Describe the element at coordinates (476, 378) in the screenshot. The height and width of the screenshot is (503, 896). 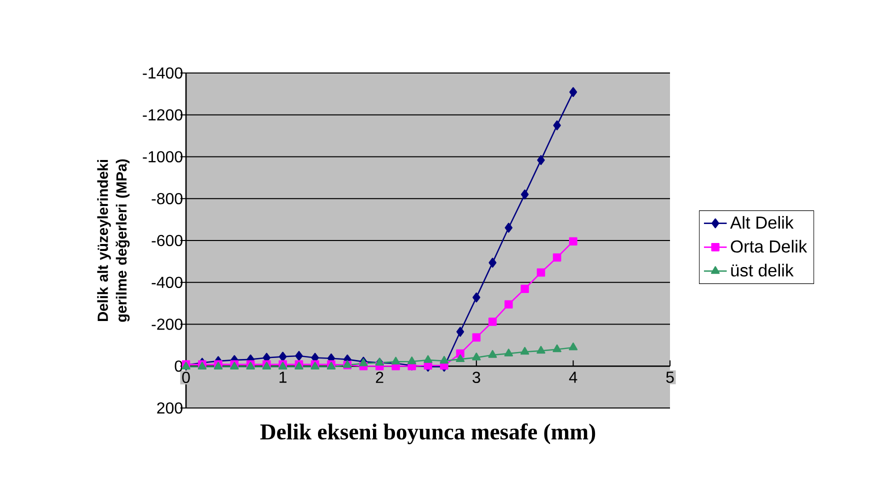
I see `x-tick-label: 3` at that location.